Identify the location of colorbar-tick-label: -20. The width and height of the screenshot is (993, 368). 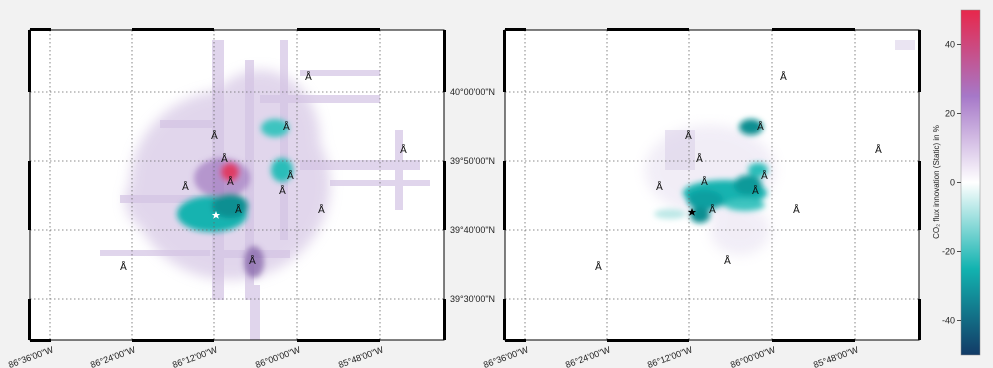
(948, 252).